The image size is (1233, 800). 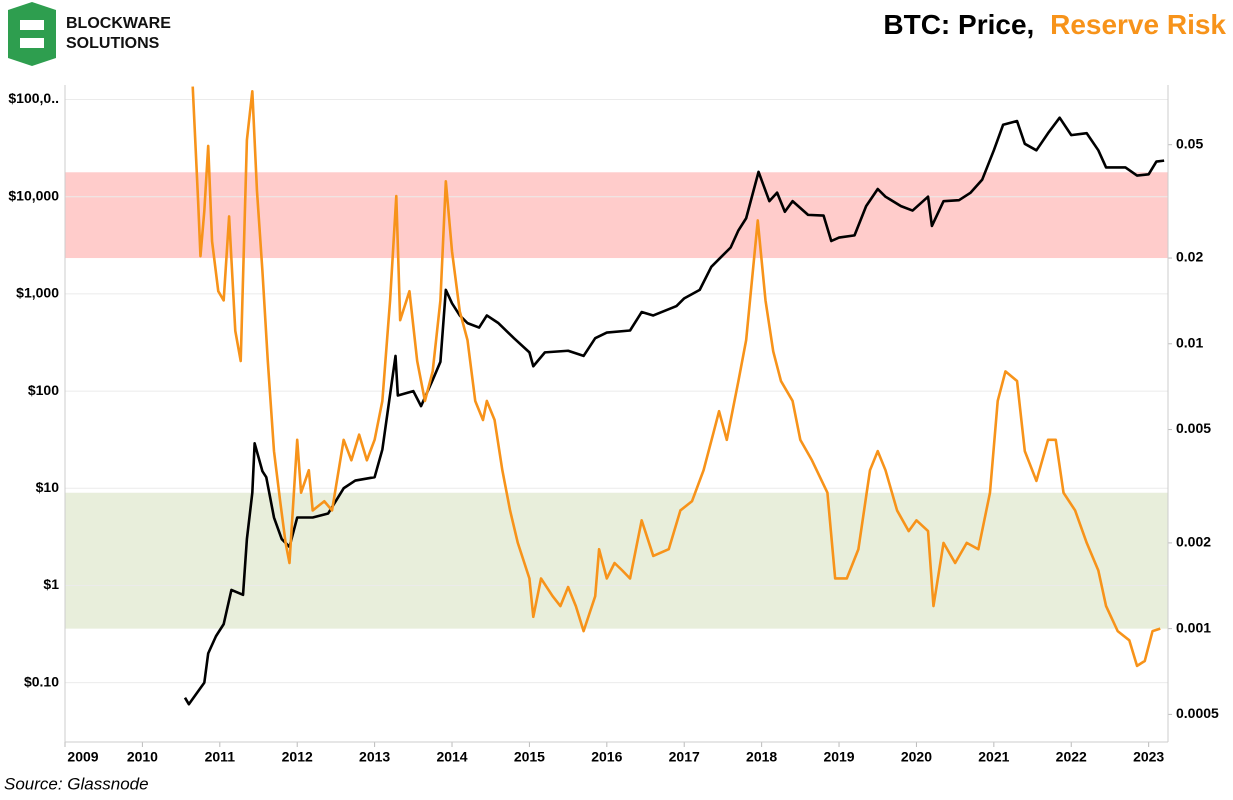 I want to click on y-tick-label: $100, so click(x=43, y=390).